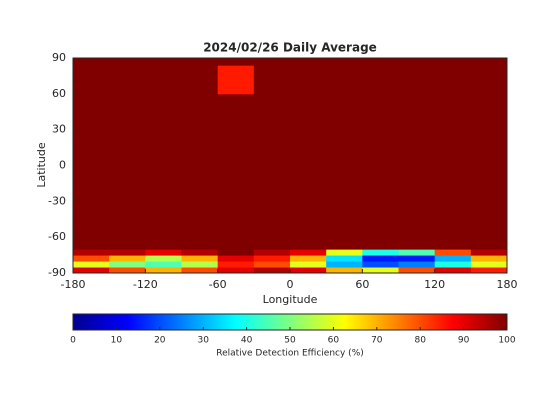  I want to click on colorbar-tick-label: 20, so click(160, 341).